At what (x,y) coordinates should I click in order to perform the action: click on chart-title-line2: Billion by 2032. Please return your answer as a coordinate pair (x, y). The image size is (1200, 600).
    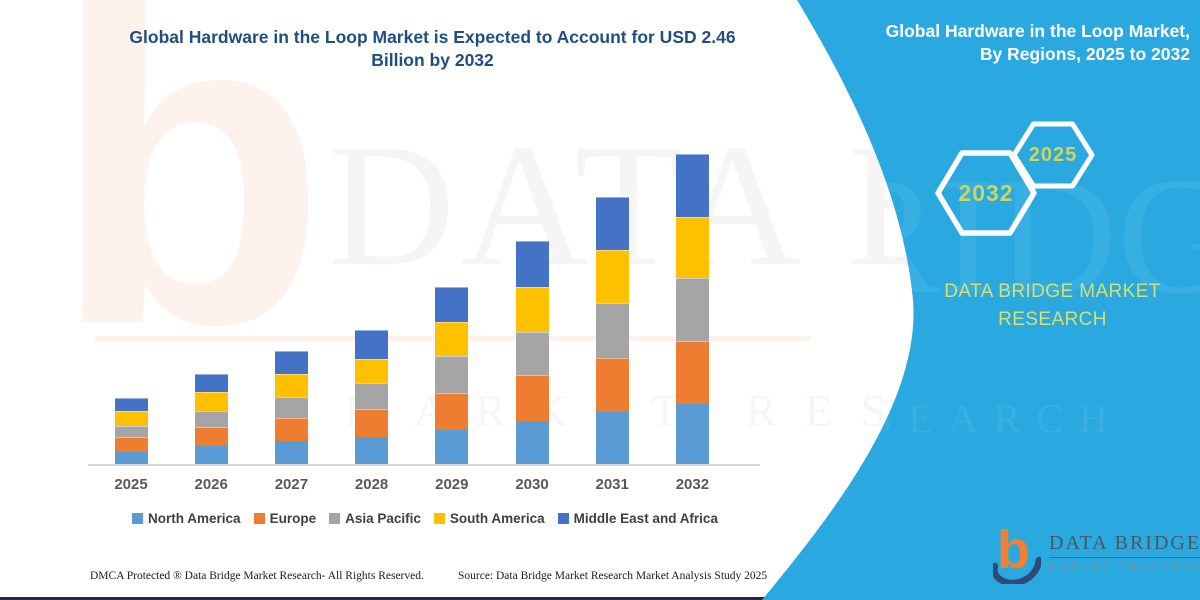
    Looking at the image, I should click on (432, 60).